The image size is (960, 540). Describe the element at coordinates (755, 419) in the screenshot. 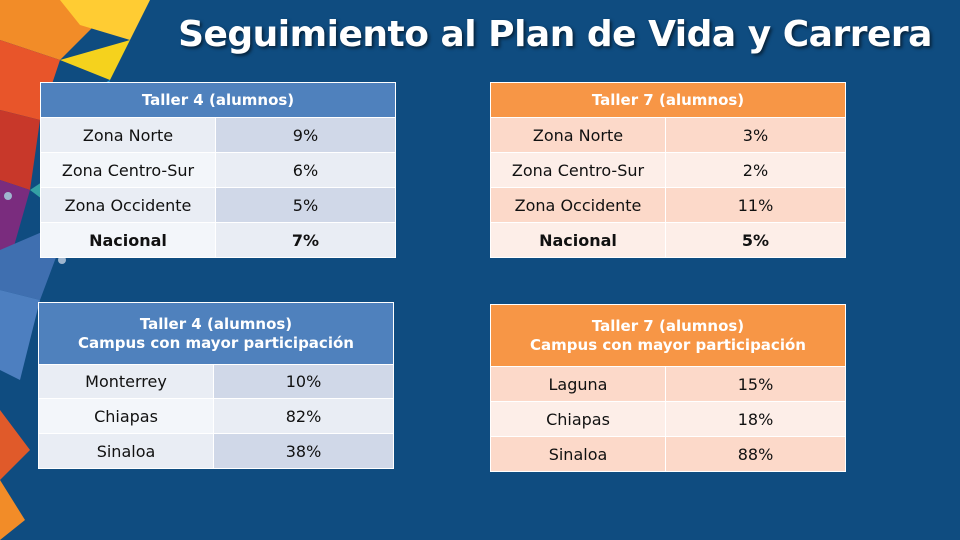

I see `row-value: 18%` at that location.